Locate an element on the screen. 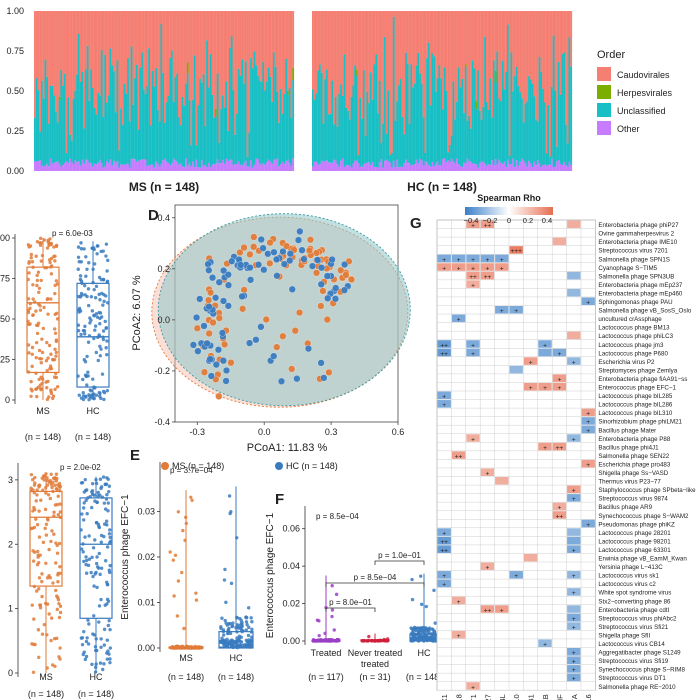  row-label: Streptococcus virus 9874 is located at coordinates (633, 499).